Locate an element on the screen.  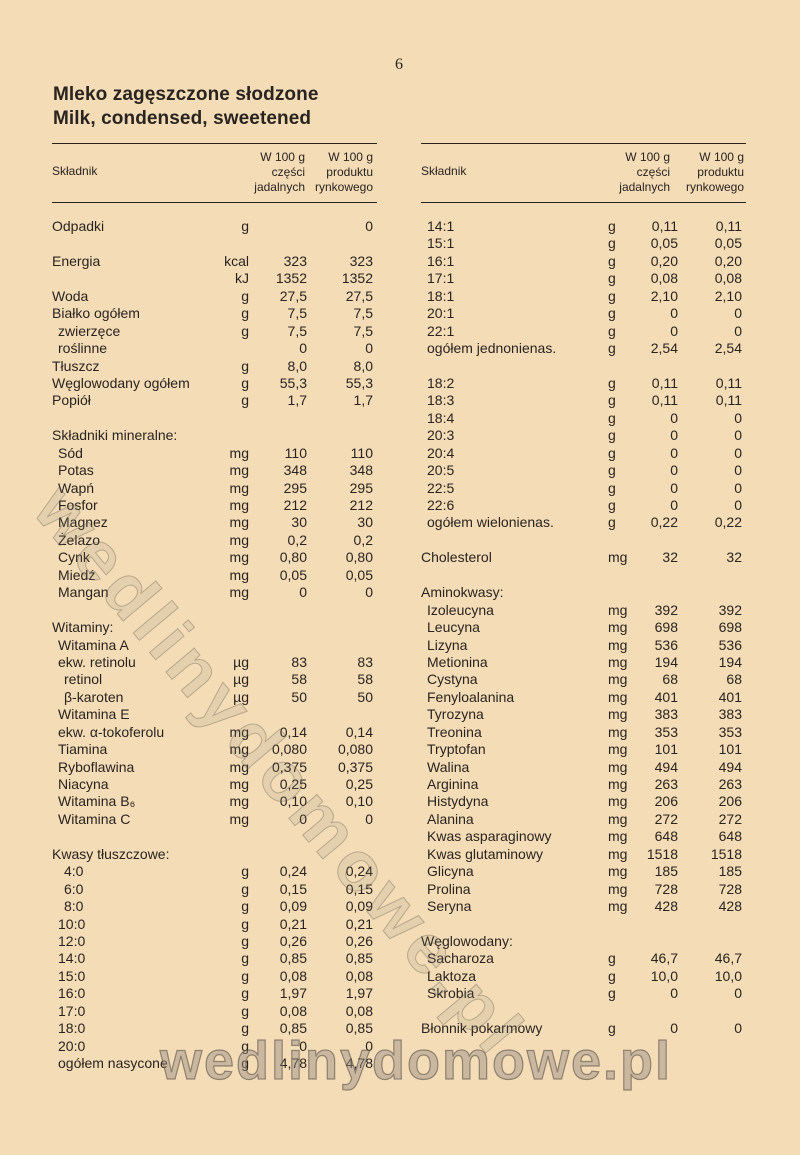
header-ingredient: Składnik is located at coordinates (444, 171).